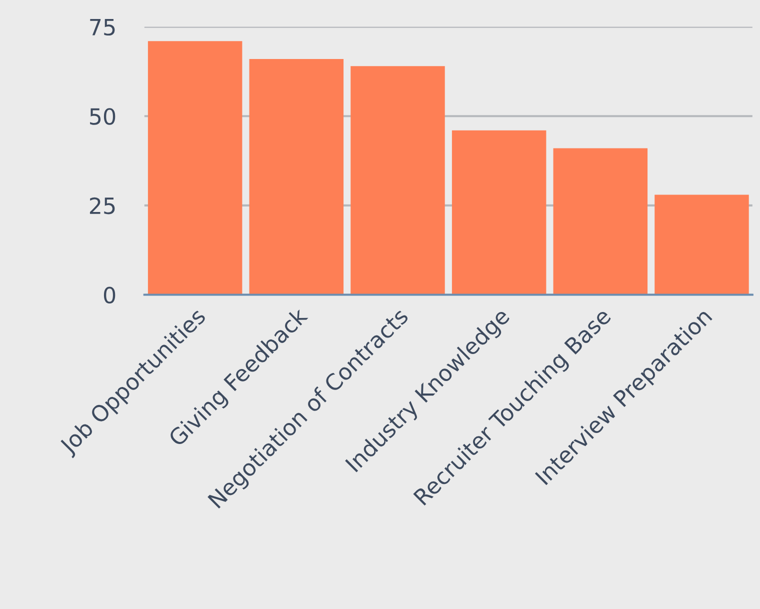  Describe the element at coordinates (102, 205) in the screenshot. I see `y-tick-label: 25` at that location.